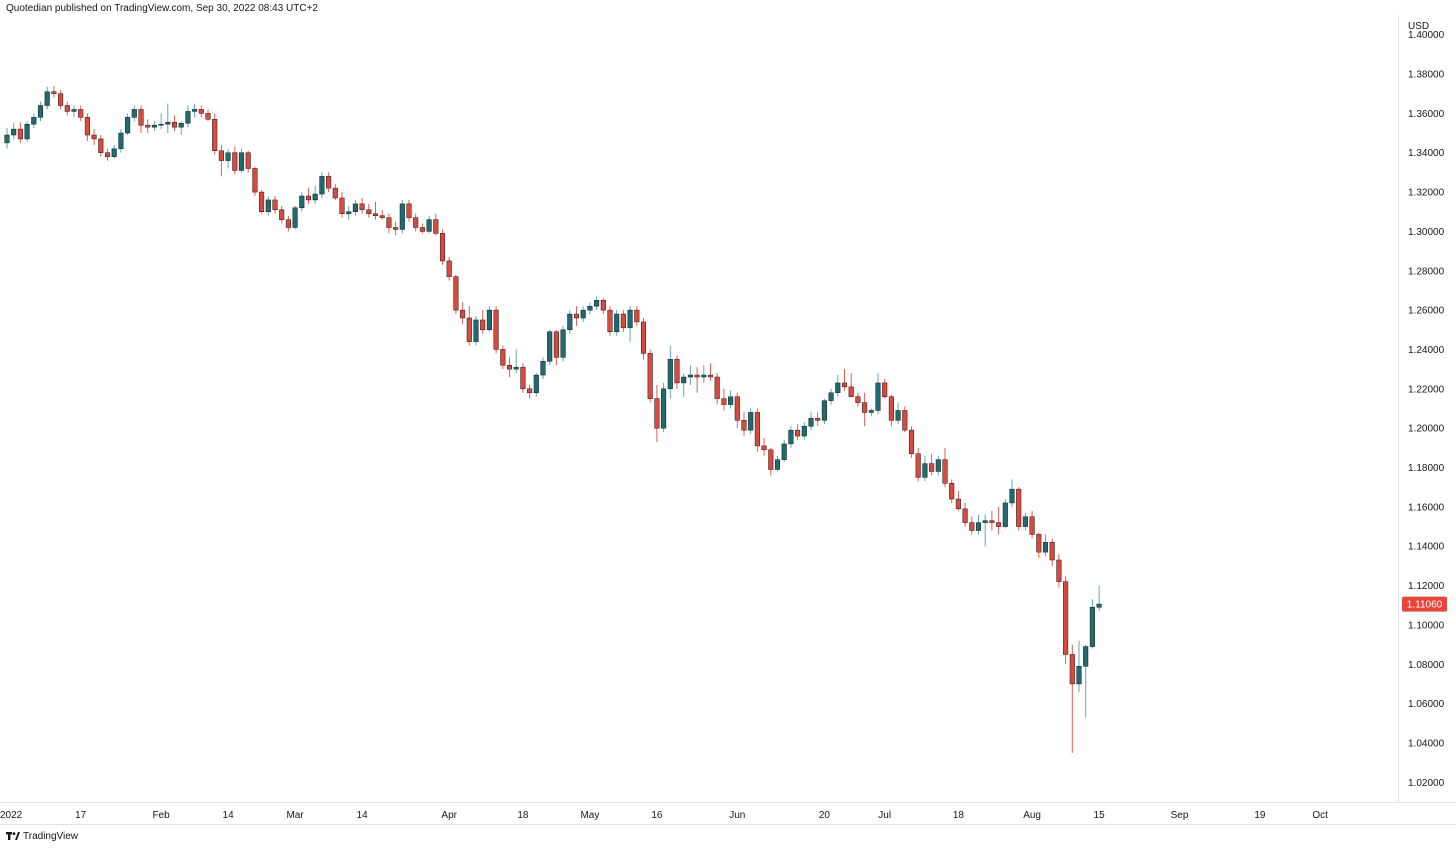 The height and width of the screenshot is (848, 1456). Describe the element at coordinates (1426, 153) in the screenshot. I see `price-tick-label: 1.34000` at that location.